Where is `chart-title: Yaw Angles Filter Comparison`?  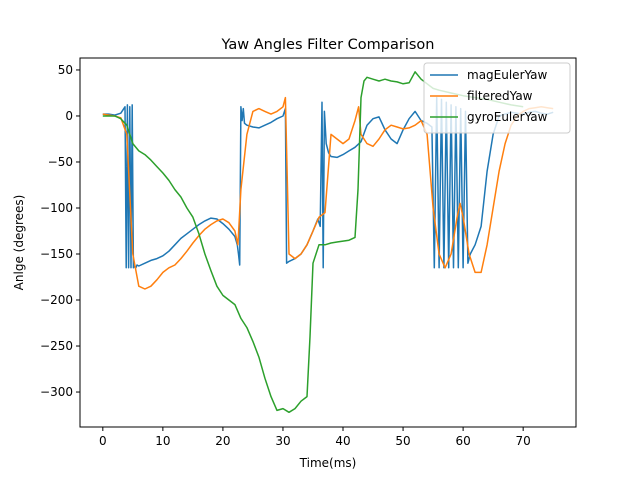 chart-title: Yaw Angles Filter Comparison is located at coordinates (328, 45).